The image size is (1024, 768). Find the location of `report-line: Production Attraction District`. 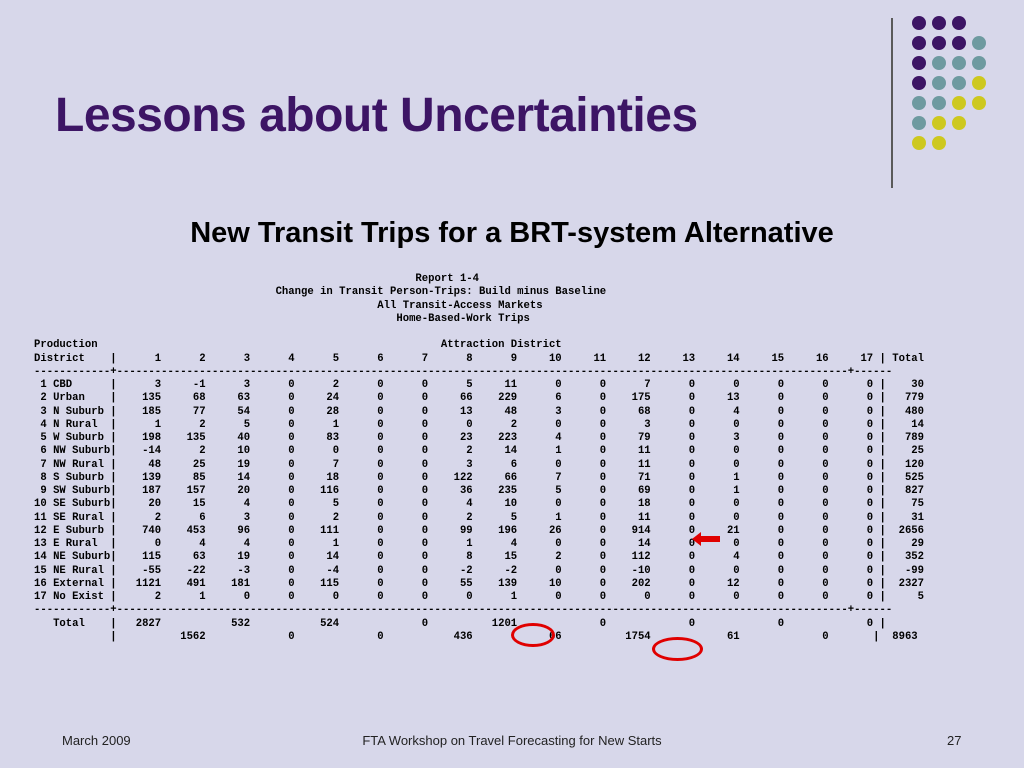

report-line: Production Attraction District is located at coordinates (298, 345).